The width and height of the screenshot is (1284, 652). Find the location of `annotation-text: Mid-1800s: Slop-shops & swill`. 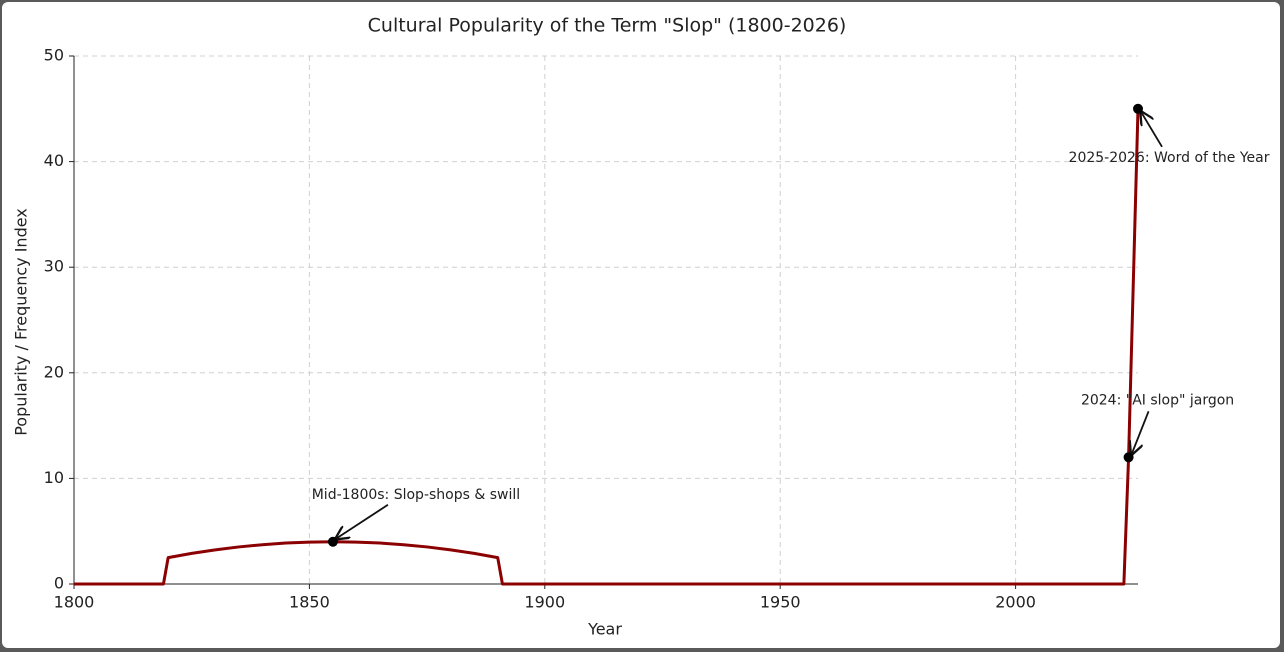

annotation-text: Mid-1800s: Slop-shops & swill is located at coordinates (416, 495).